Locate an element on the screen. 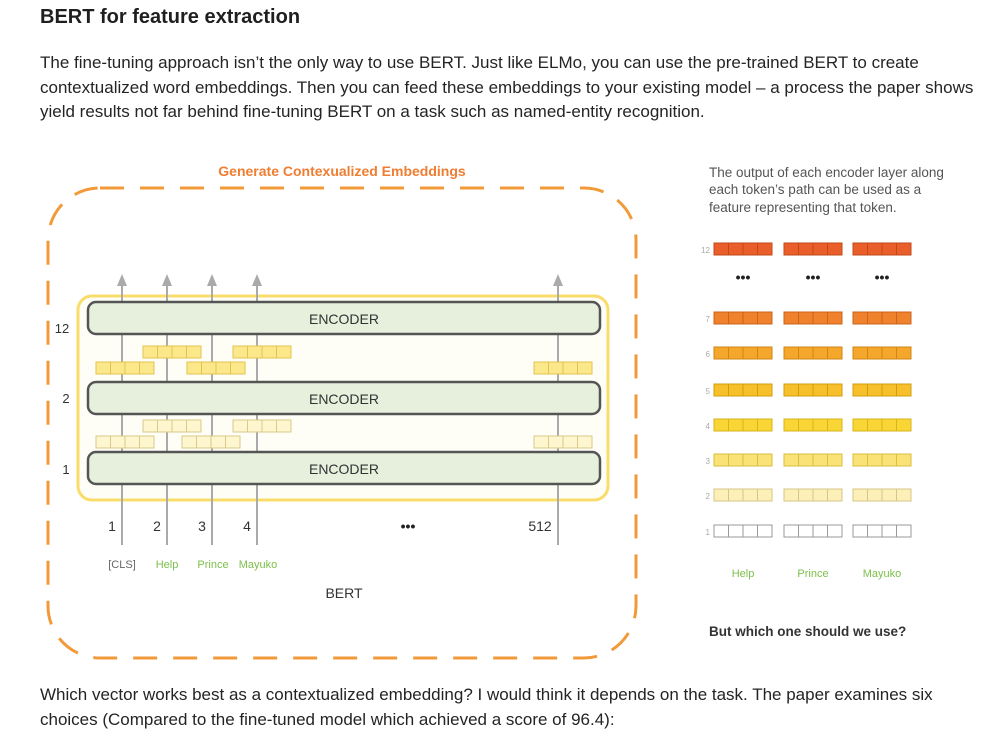 The width and height of the screenshot is (1001, 751). layer-row-4: 4 is located at coordinates (809, 425).